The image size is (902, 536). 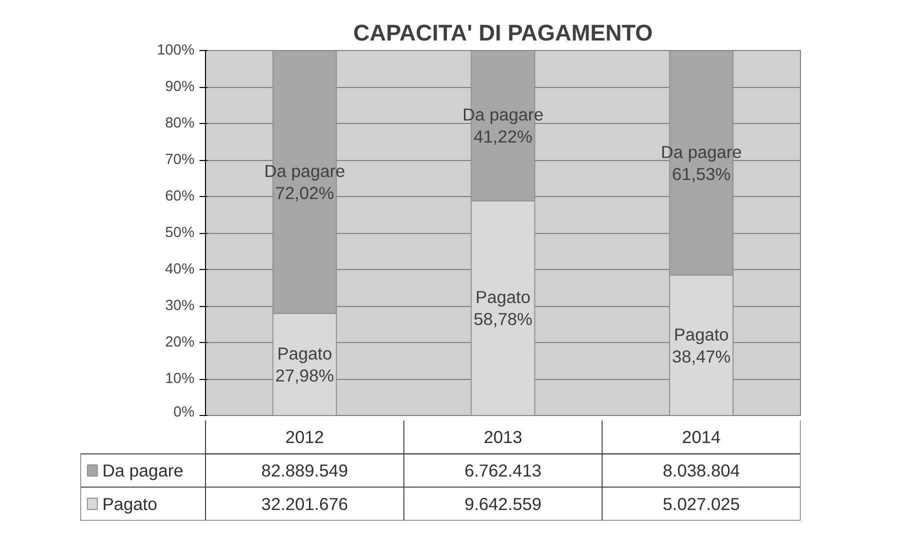 What do you see at coordinates (180, 342) in the screenshot?
I see `y-tick-label: 20%` at bounding box center [180, 342].